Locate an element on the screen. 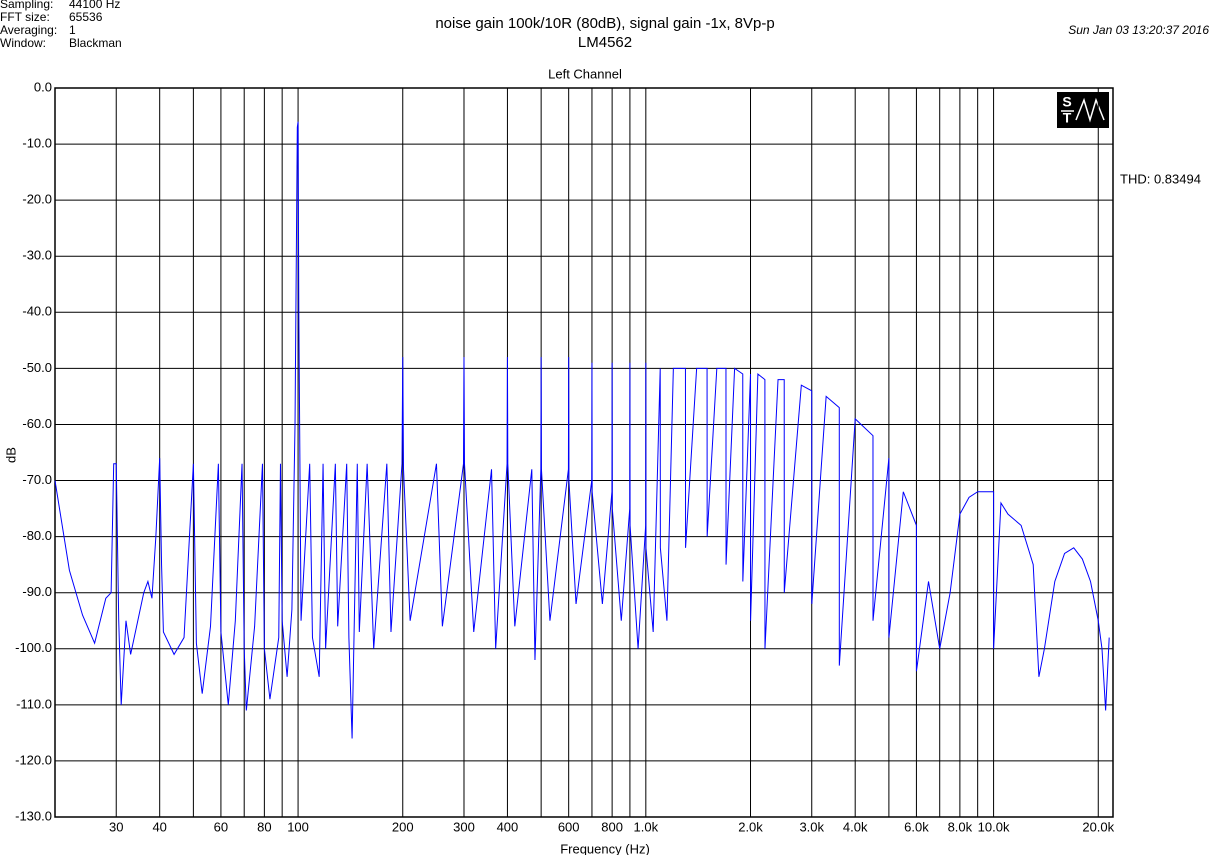 Image resolution: width=1211 pixels, height=855 pixels. y-tick-label: -50.0 is located at coordinates (37, 367).